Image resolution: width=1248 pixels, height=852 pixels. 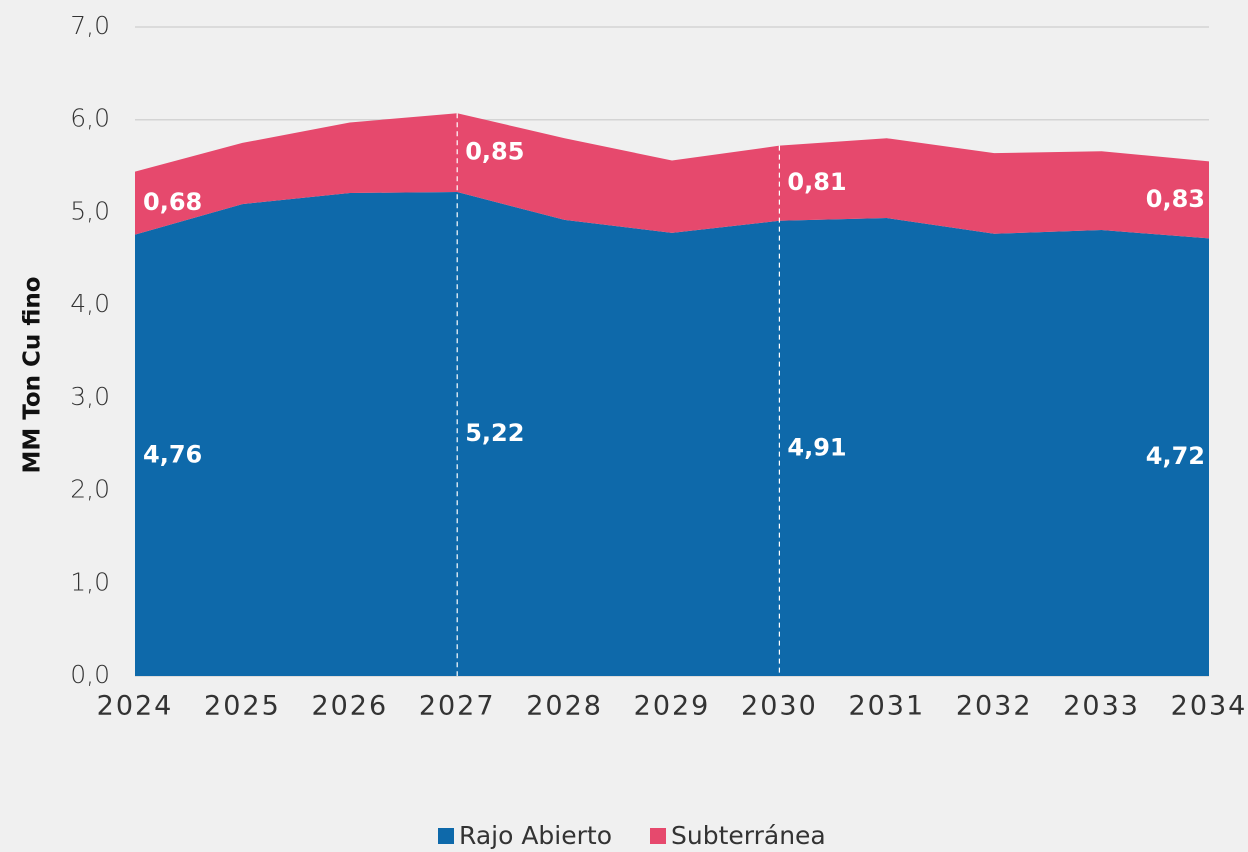 What do you see at coordinates (672, 706) in the screenshot?
I see `x-tick-label: 2029` at bounding box center [672, 706].